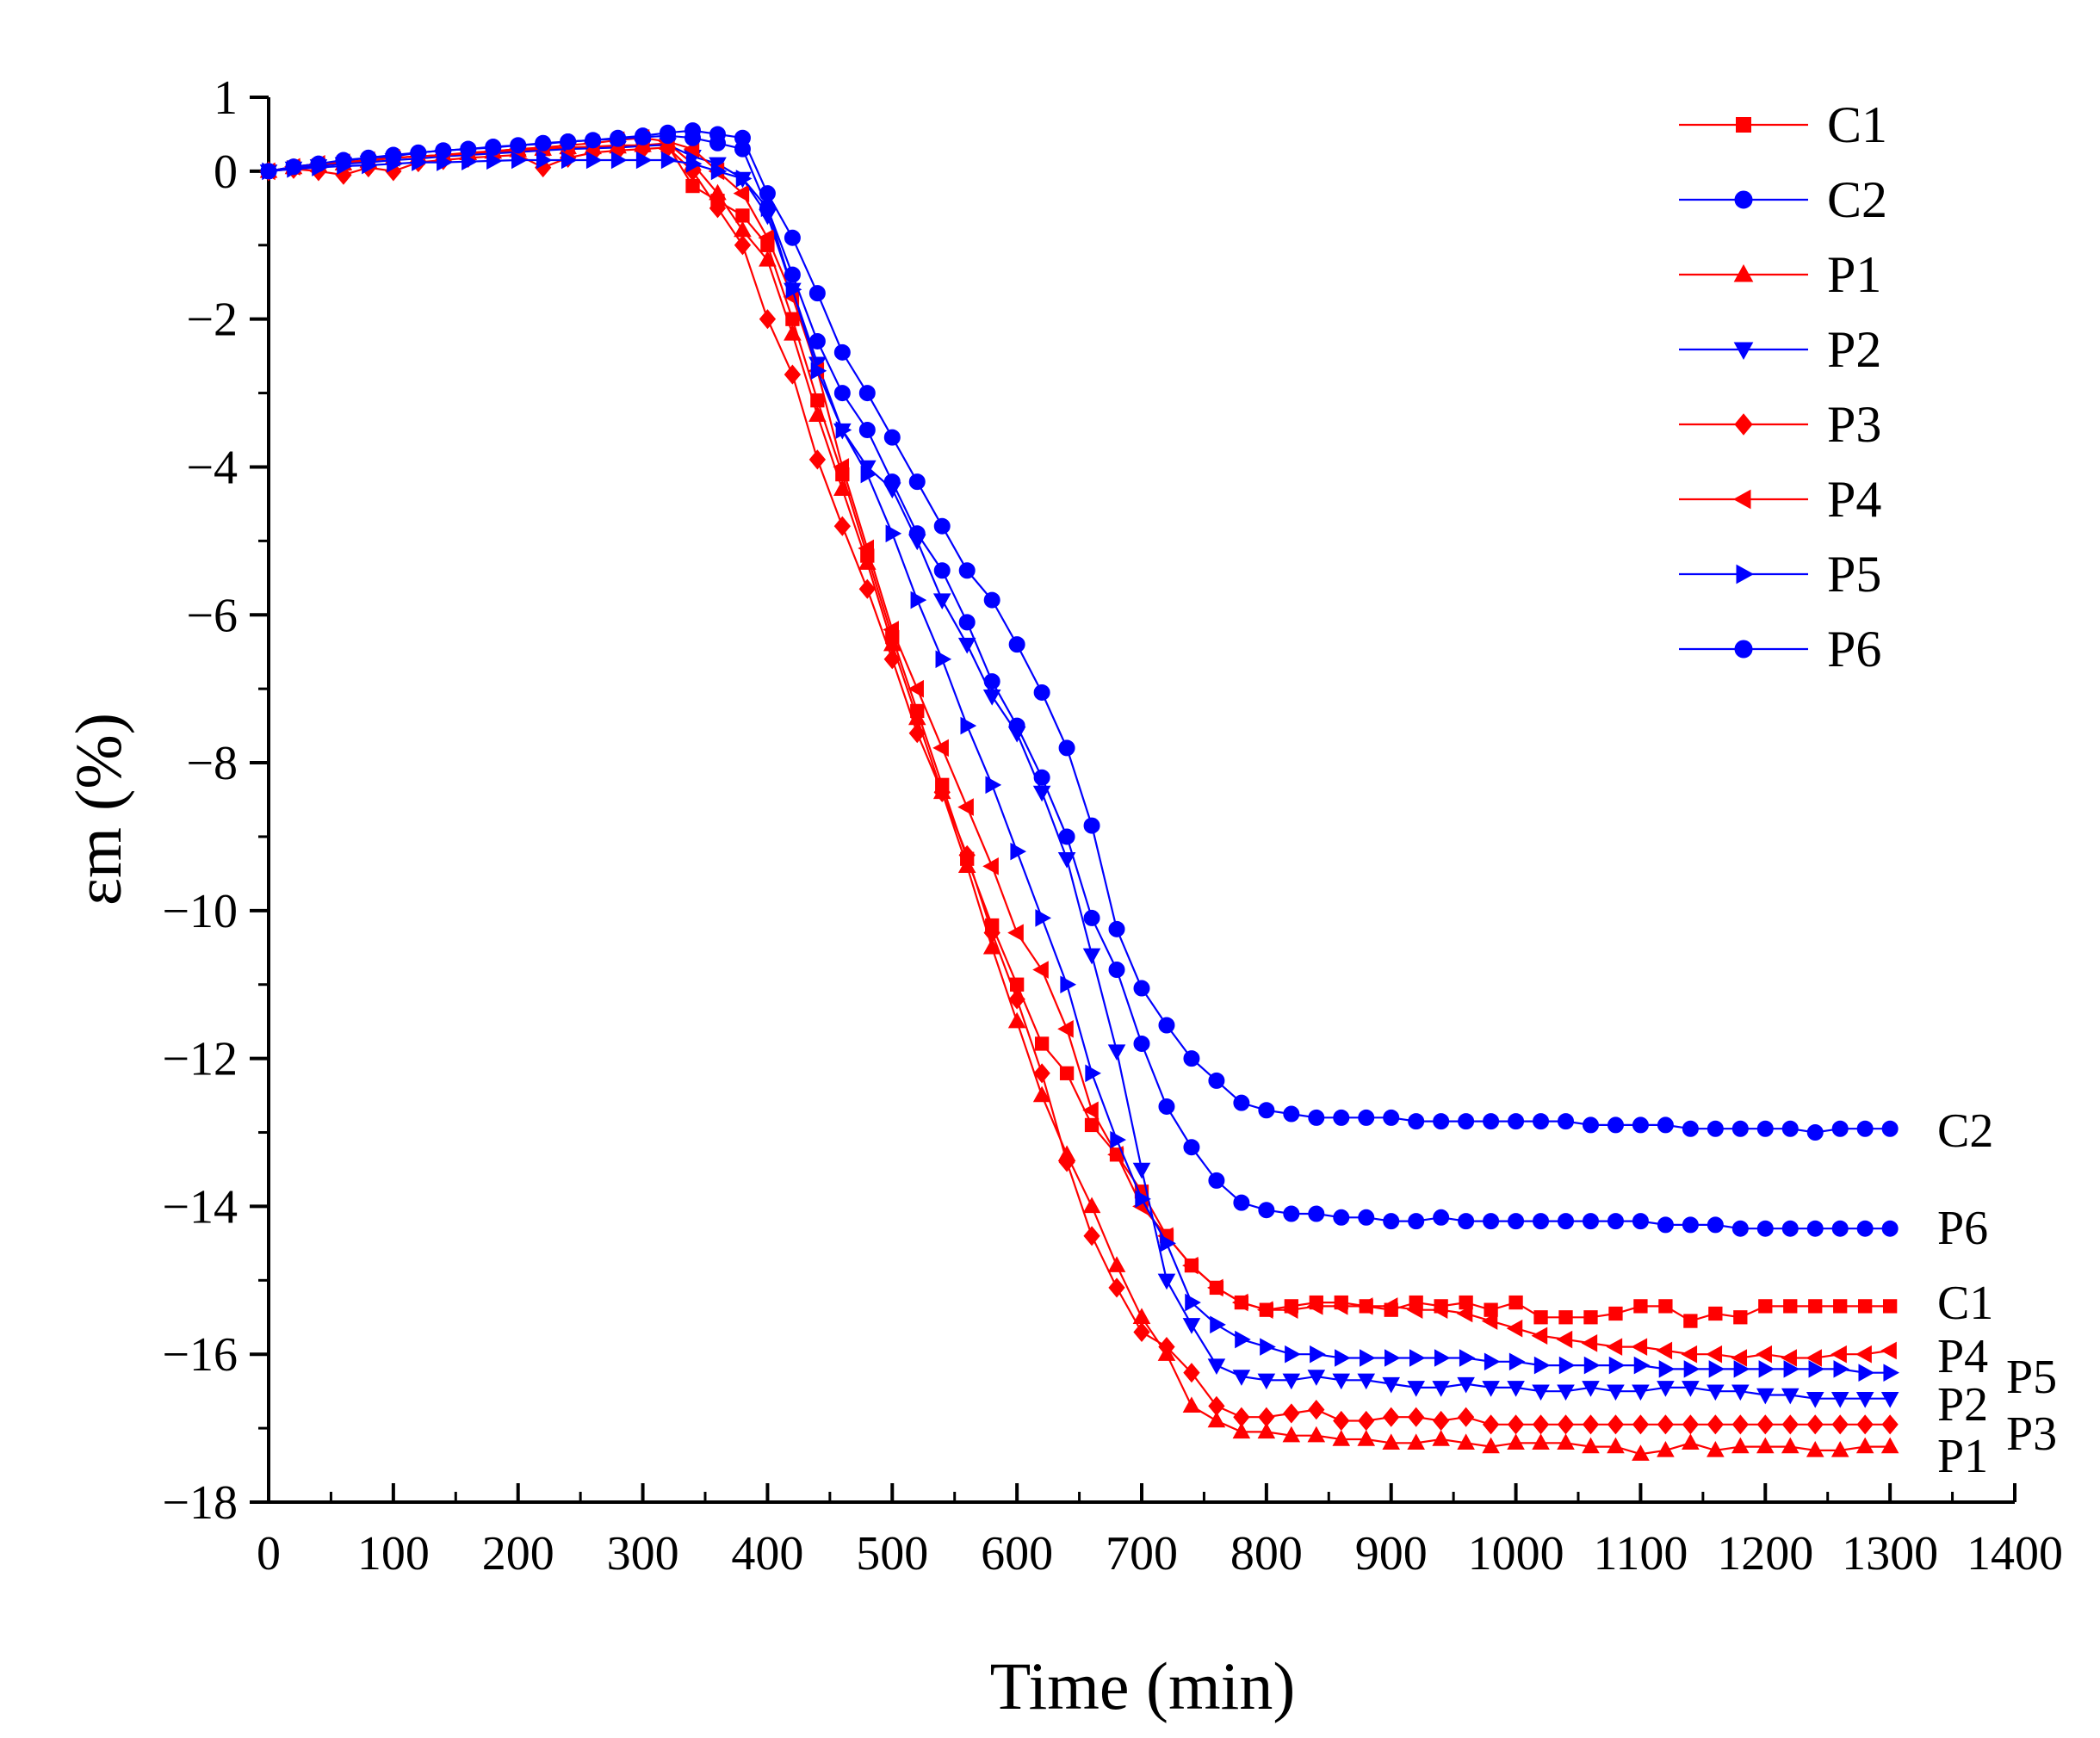 The image size is (2100, 1738). Describe the element at coordinates (1780, 424) in the screenshot. I see `legend-item-p3: P3` at that location.